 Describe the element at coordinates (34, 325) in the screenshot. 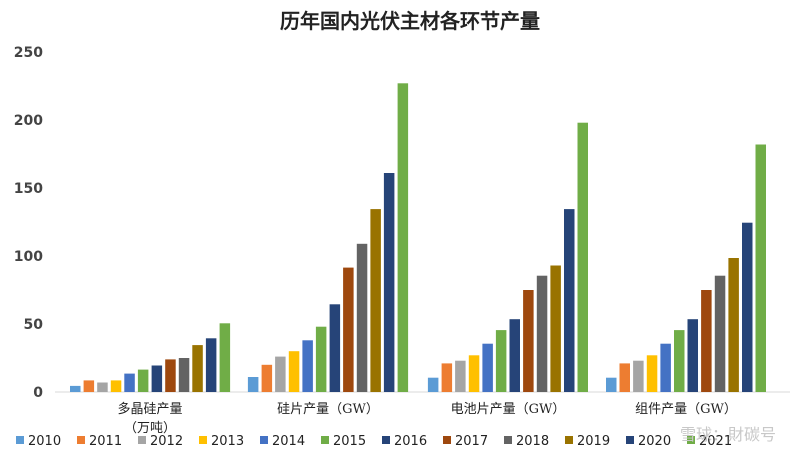

I see `y-tick-label: 50` at that location.